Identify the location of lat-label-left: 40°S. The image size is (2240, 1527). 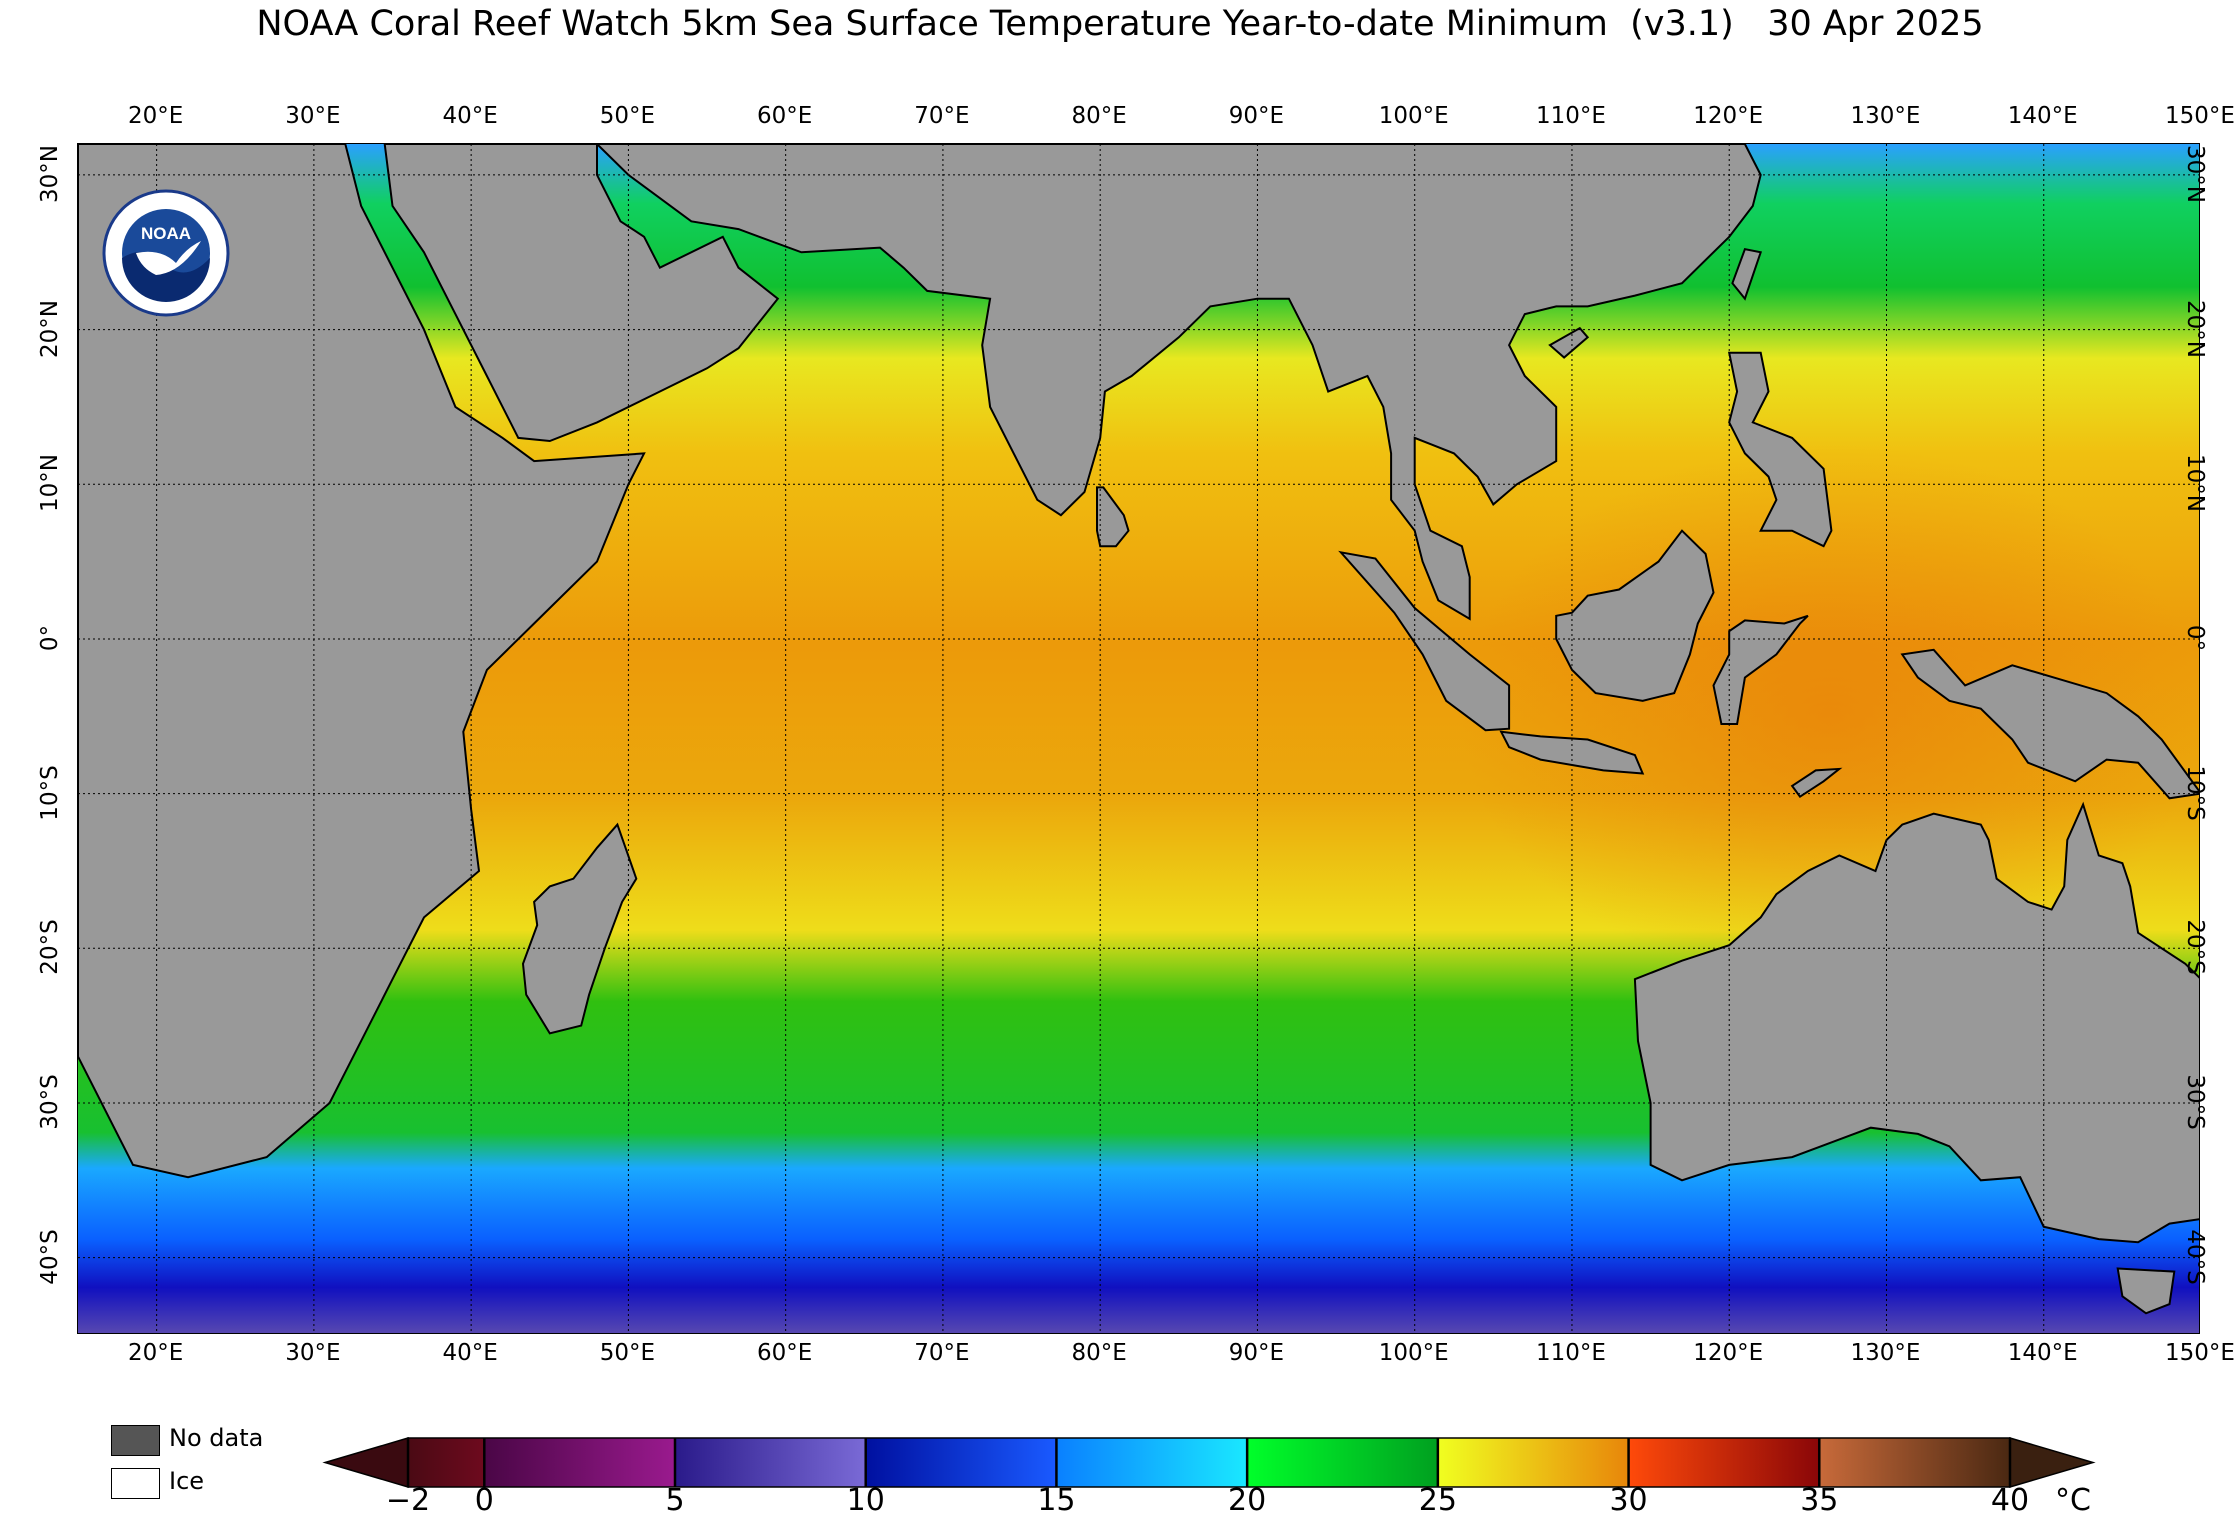
(50, 1256).